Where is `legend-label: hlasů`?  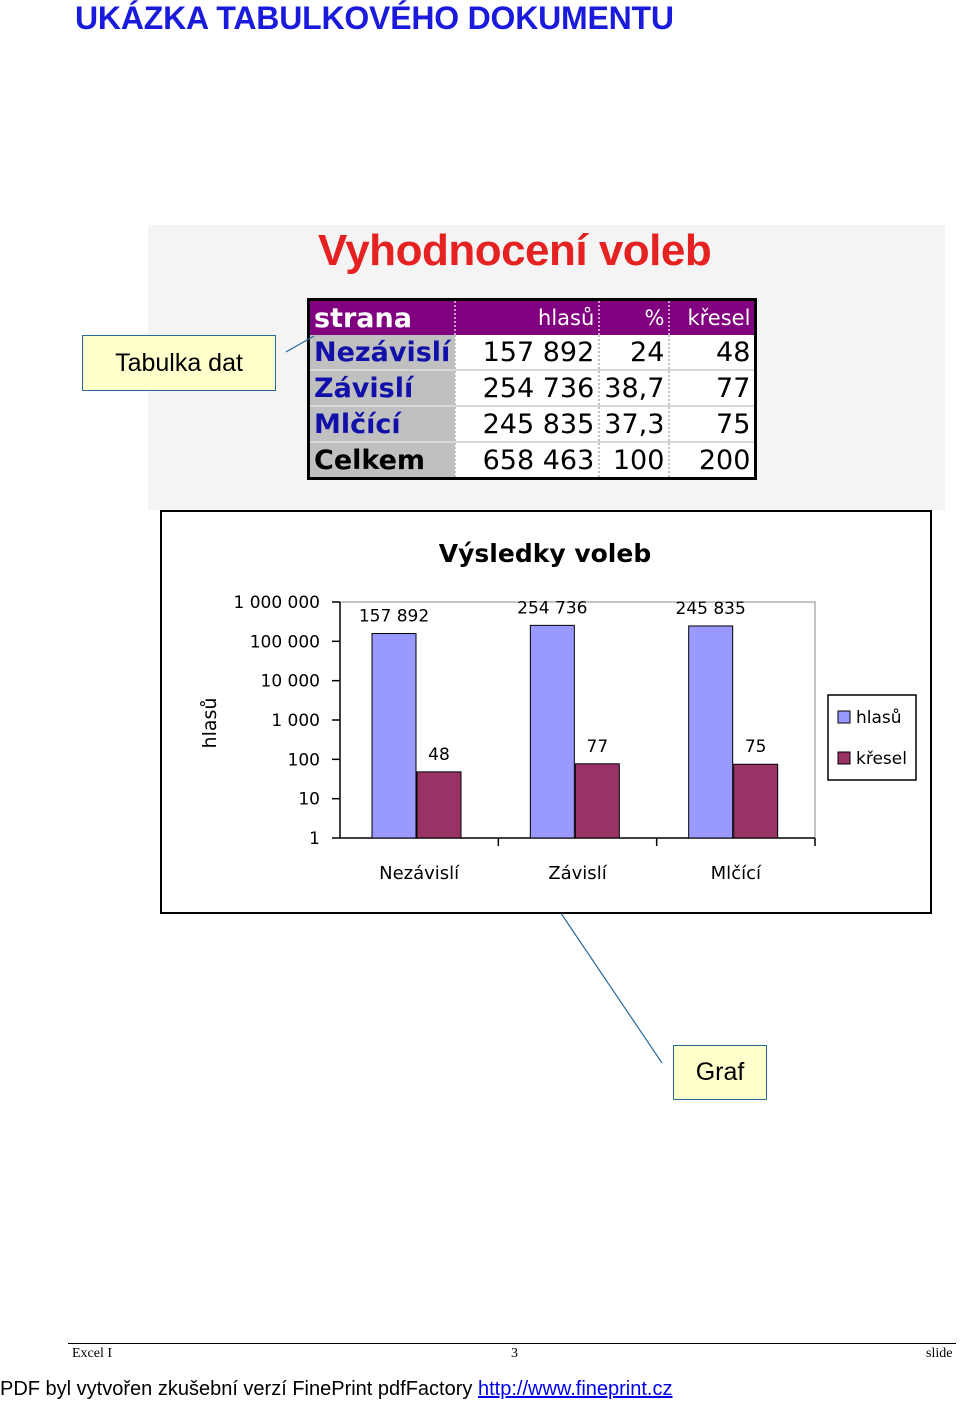 legend-label: hlasů is located at coordinates (879, 718).